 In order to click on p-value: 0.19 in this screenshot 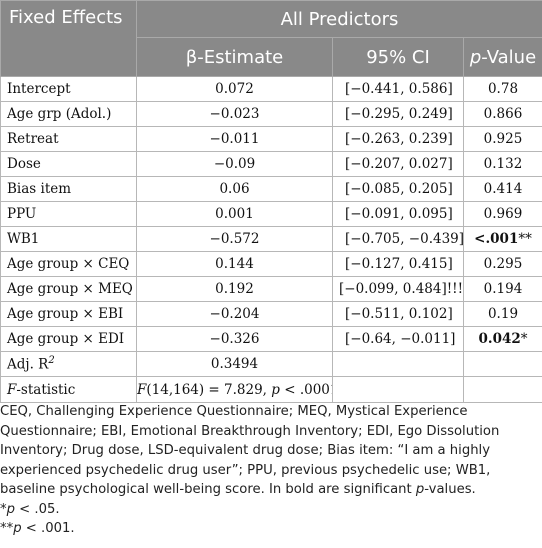, I will do `click(502, 314)`.